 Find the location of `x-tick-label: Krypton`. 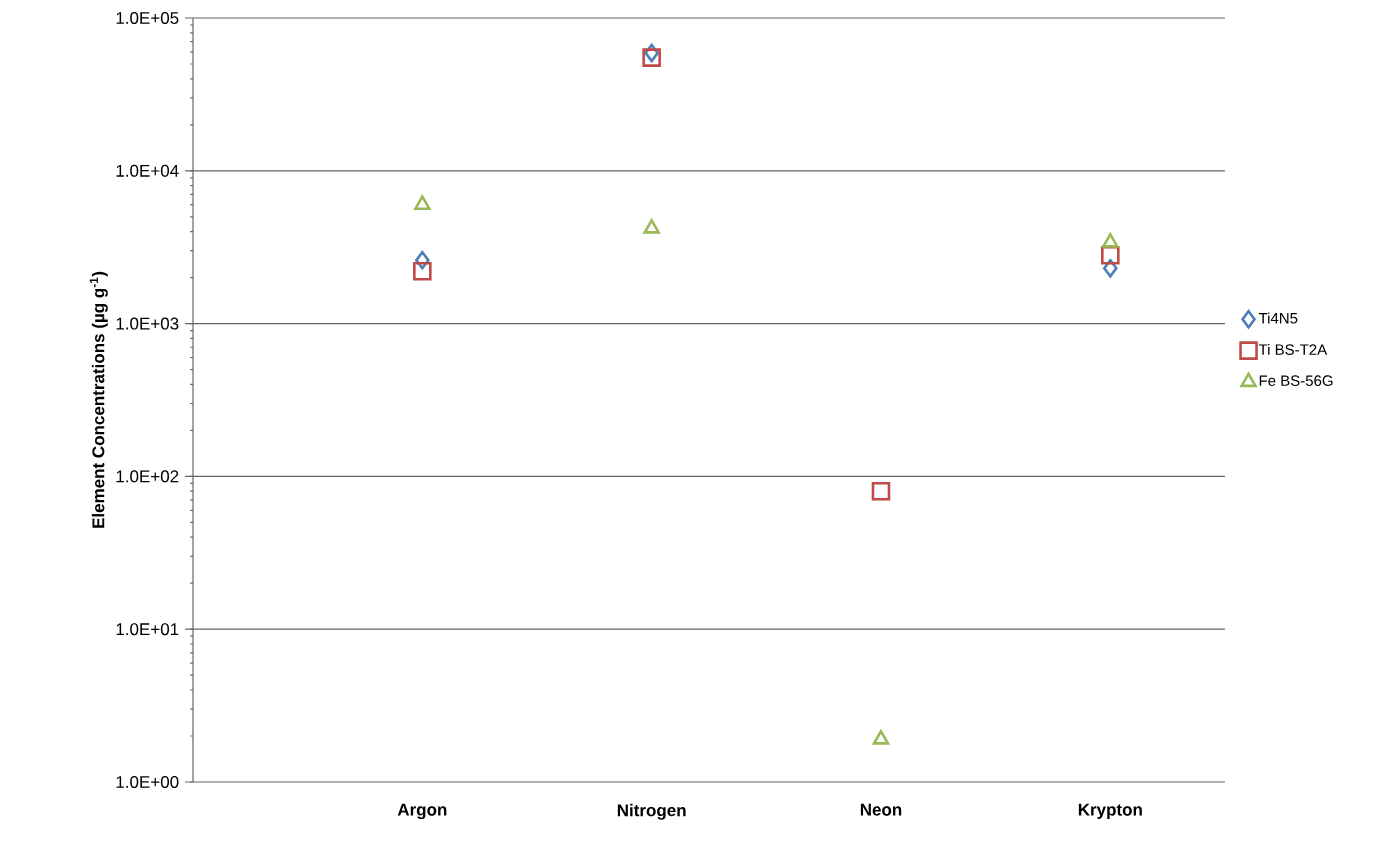

x-tick-label: Krypton is located at coordinates (1110, 811).